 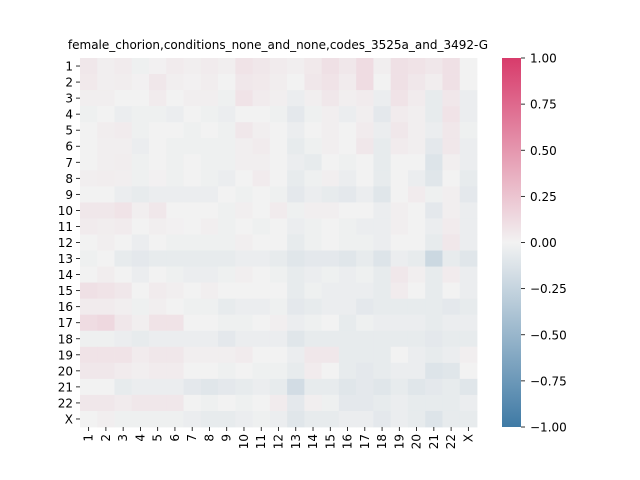 What do you see at coordinates (175, 438) in the screenshot?
I see `x-tick-label: 6` at bounding box center [175, 438].